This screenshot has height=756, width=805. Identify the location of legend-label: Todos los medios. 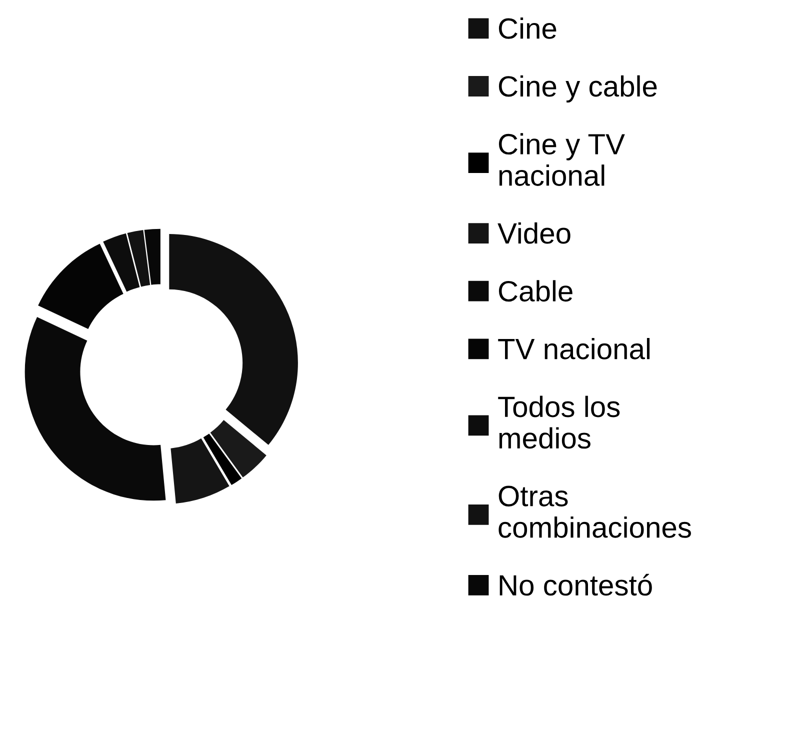
(559, 422).